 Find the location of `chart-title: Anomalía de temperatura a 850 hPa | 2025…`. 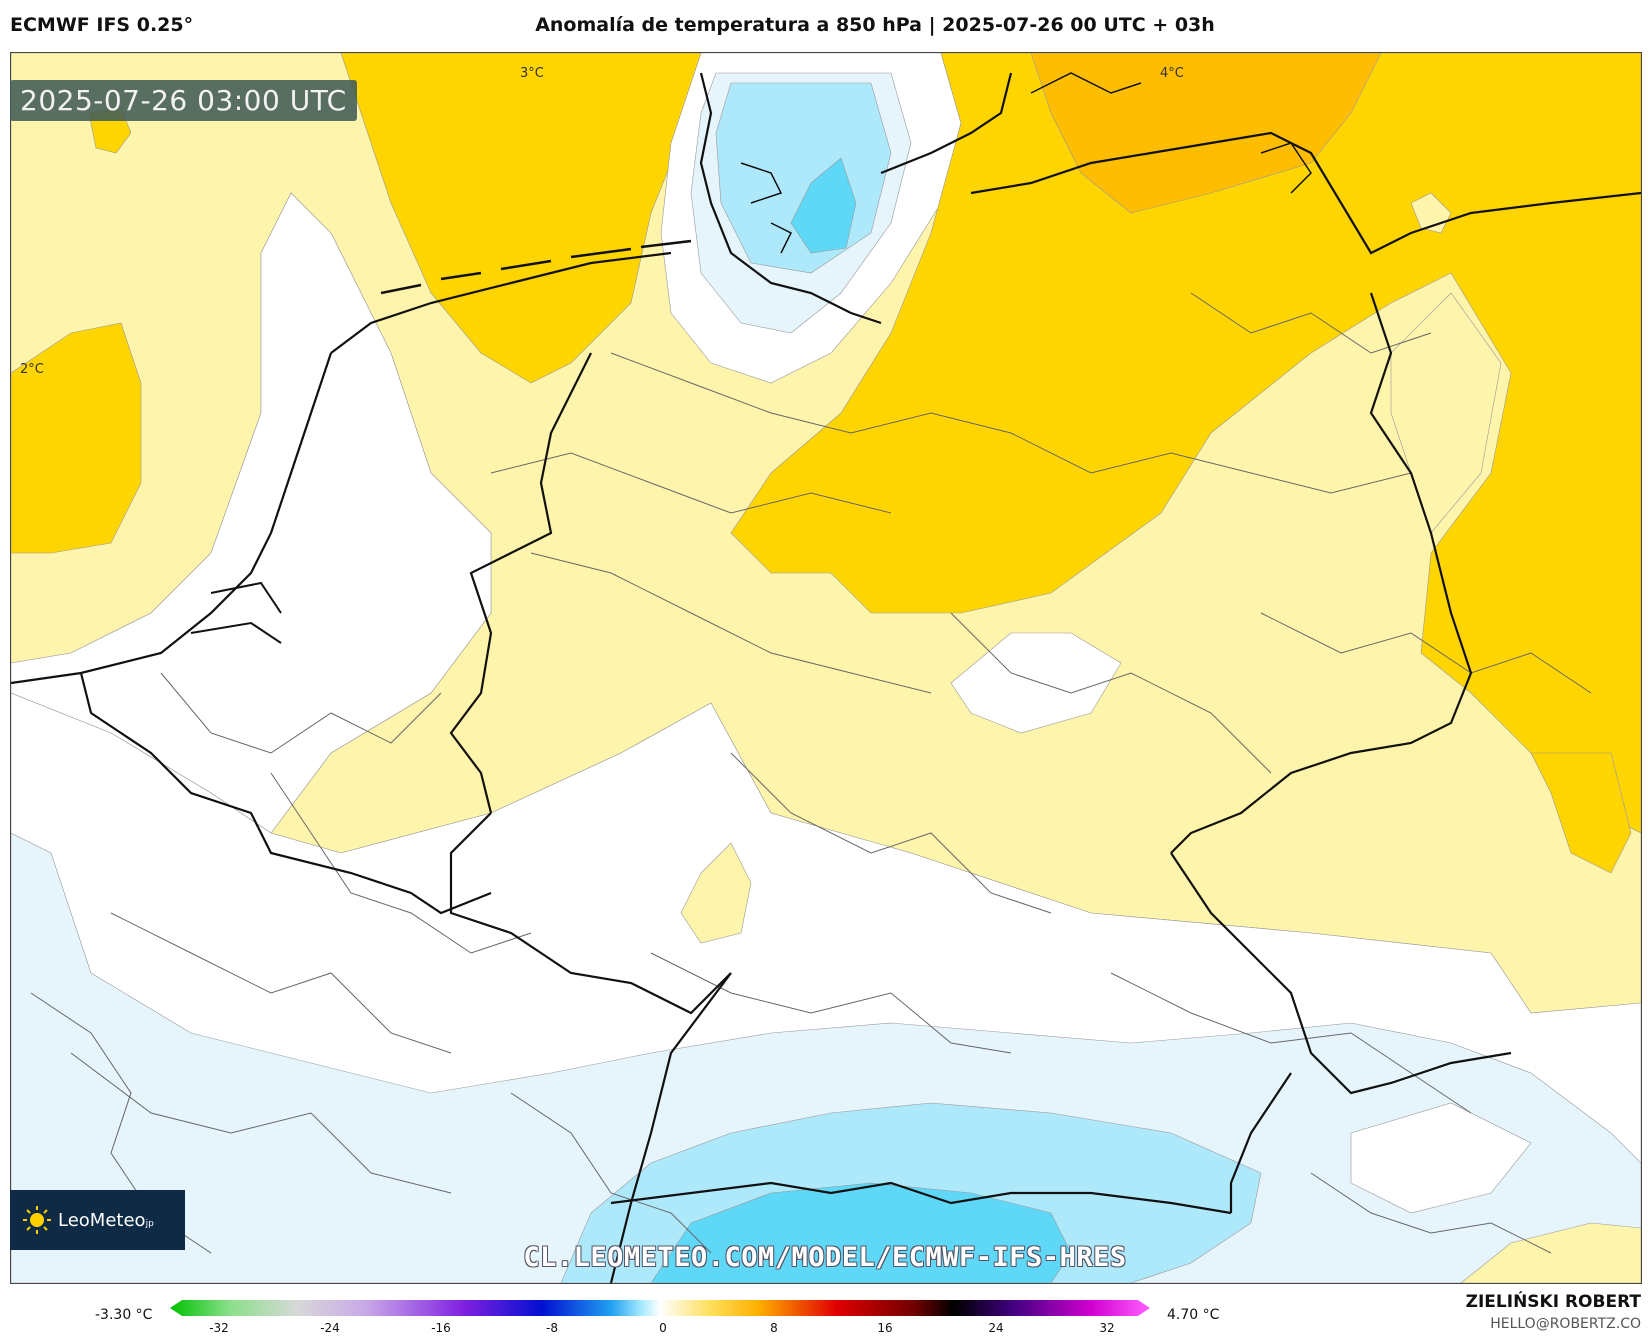

chart-title: Anomalía de temperatura a 850 hPa | 2025… is located at coordinates (875, 25).